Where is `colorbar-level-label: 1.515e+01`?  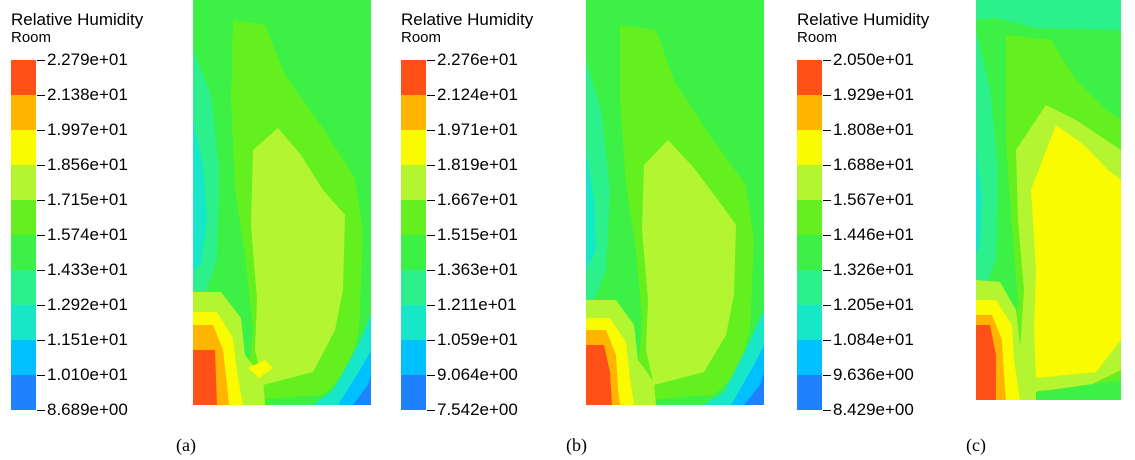
colorbar-level-label: 1.515e+01 is located at coordinates (477, 234).